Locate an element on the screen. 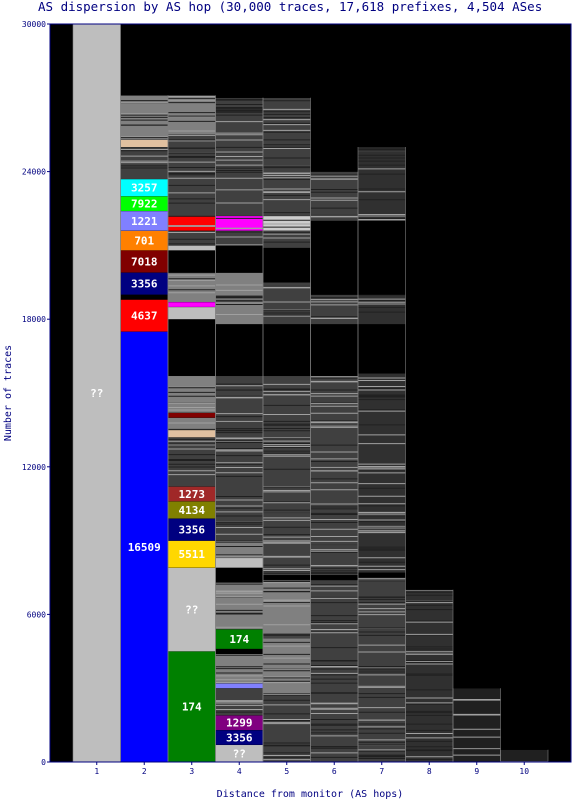 The height and width of the screenshot is (800, 573). segment-label-hop3: 1273 is located at coordinates (192, 494).